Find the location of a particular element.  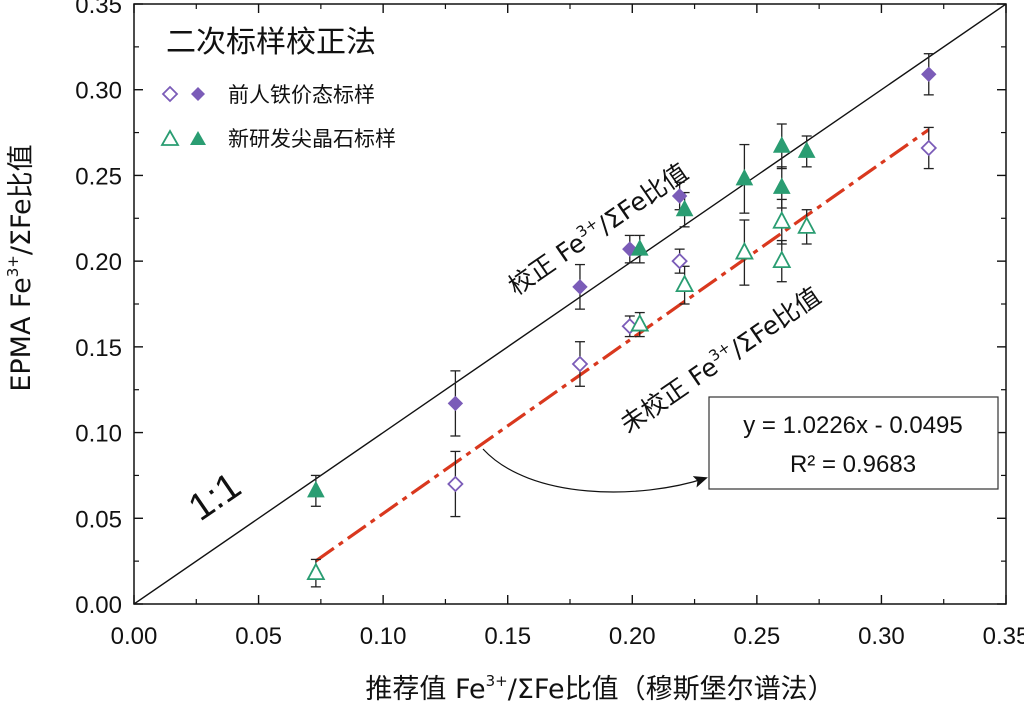

legend-item-spinel-standards: 新研发尖晶石标样 is located at coordinates (278, 139).